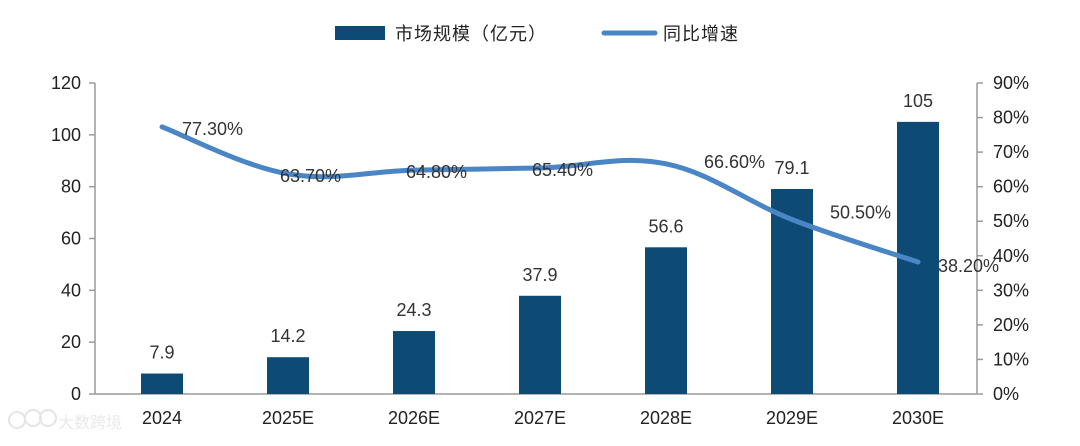 The width and height of the screenshot is (1080, 446). Describe the element at coordinates (471, 34) in the screenshot. I see `legend-bar-label: 市场规模（亿元）` at that location.